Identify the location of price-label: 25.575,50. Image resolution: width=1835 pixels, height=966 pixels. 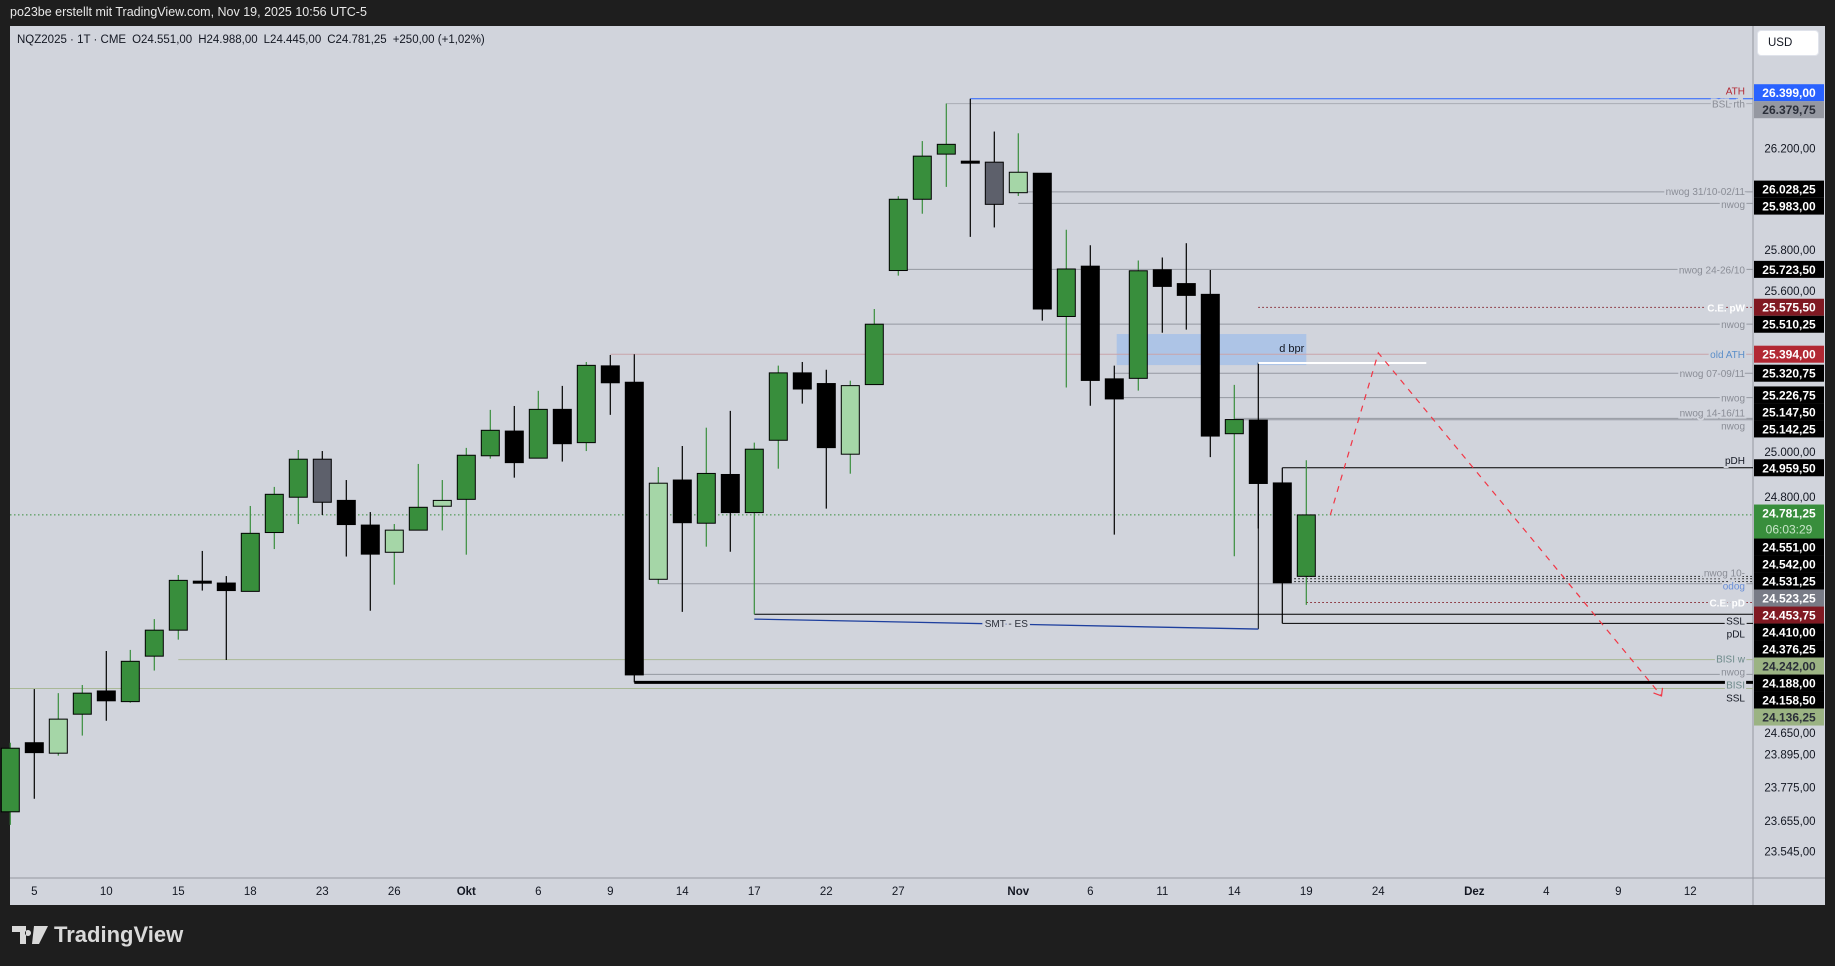
(1789, 307).